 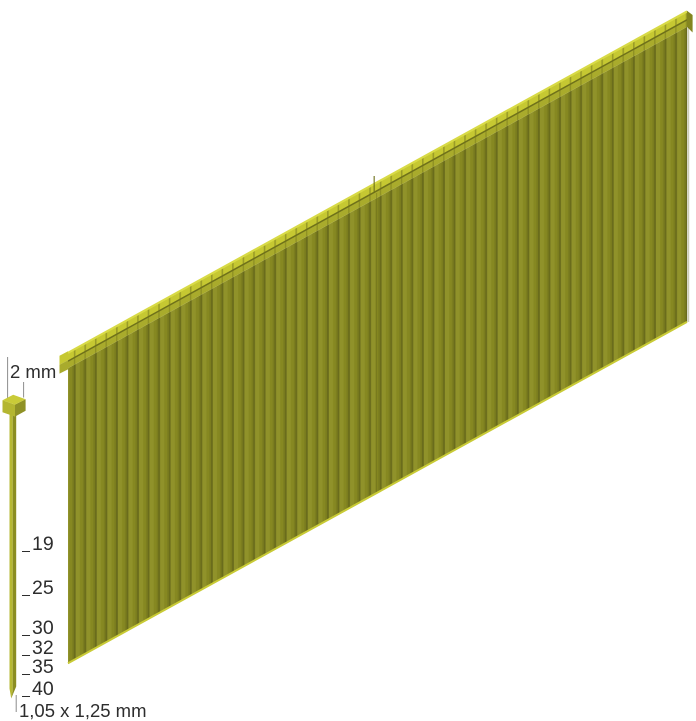 I want to click on head-width-label: 2 mm, so click(x=33, y=371).